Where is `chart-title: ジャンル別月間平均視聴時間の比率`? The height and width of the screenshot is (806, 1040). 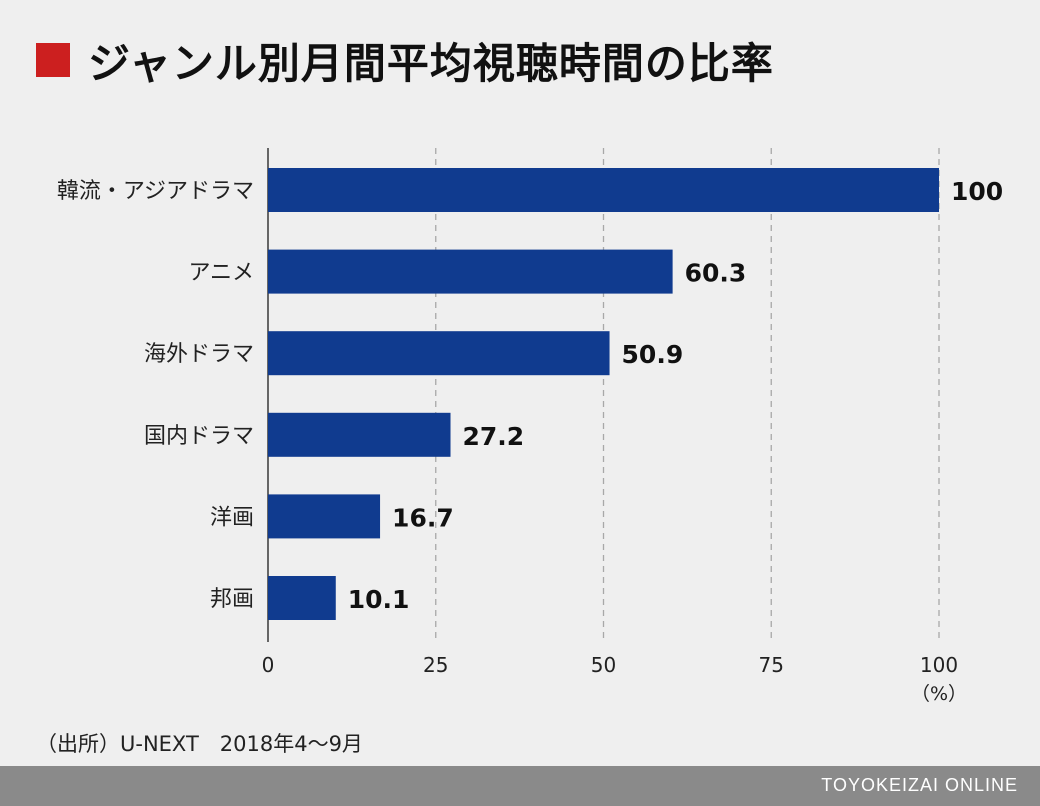
chart-title: ジャンル別月間平均視聴時間の比率 is located at coordinates (405, 60).